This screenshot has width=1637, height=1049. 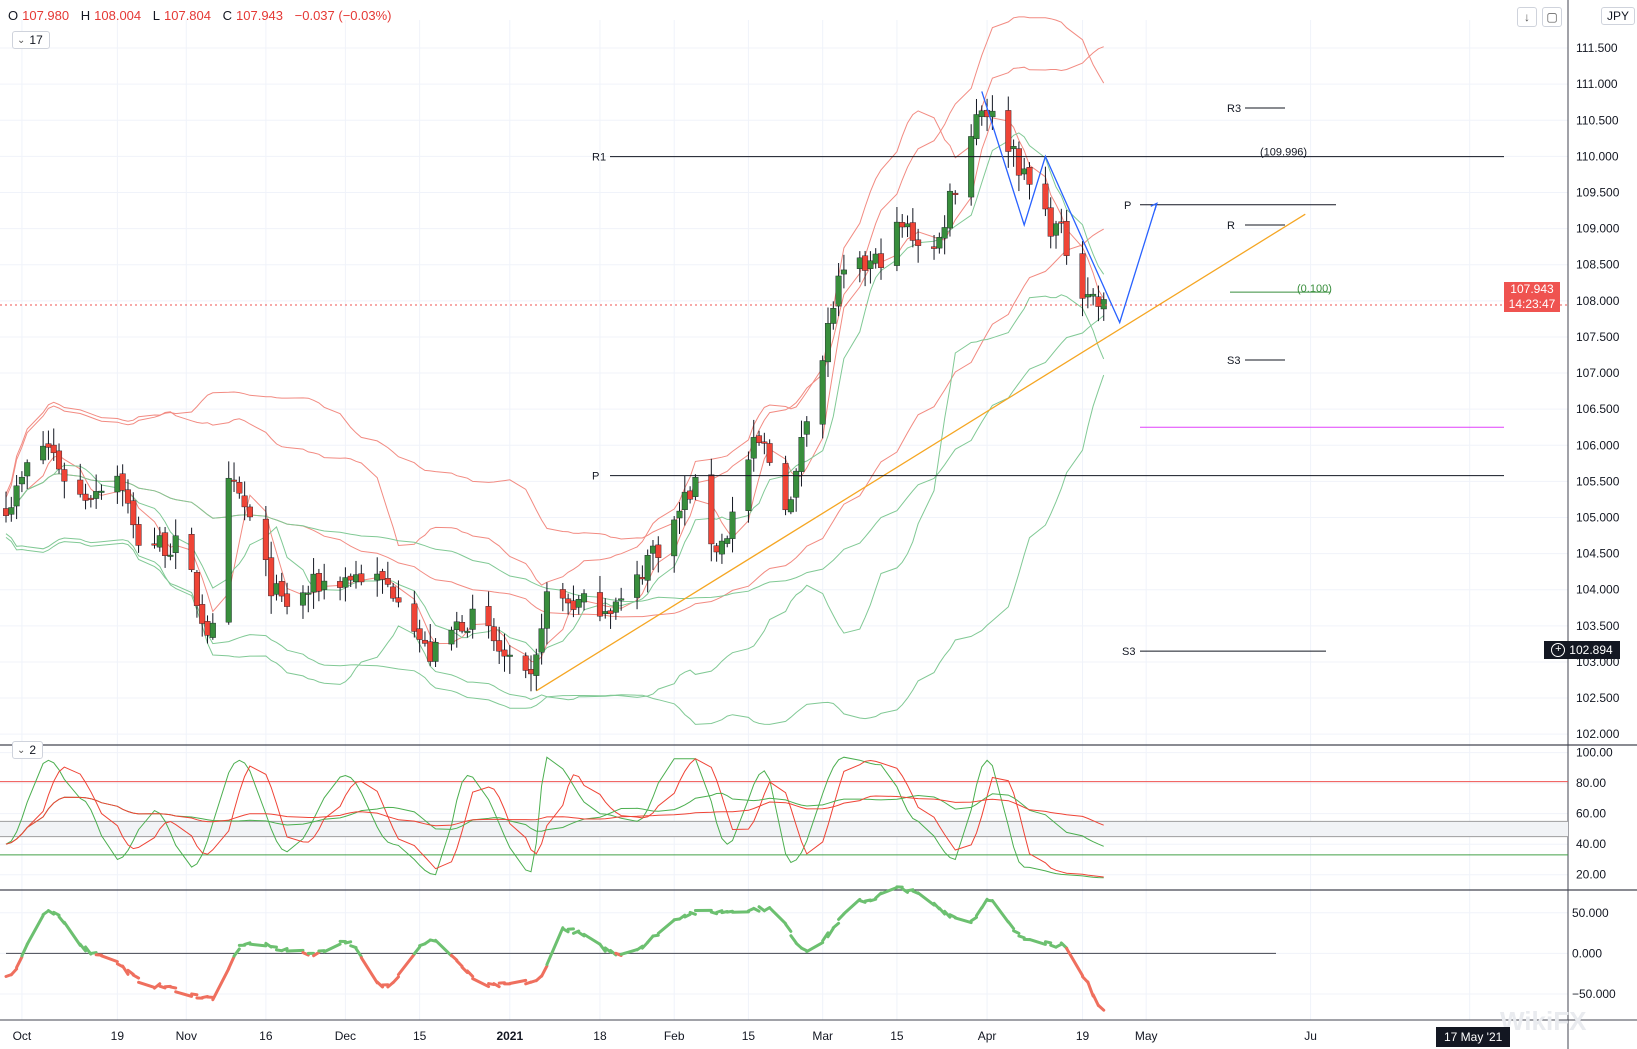 I want to click on price-tick-label: 105.500, so click(x=1598, y=481).